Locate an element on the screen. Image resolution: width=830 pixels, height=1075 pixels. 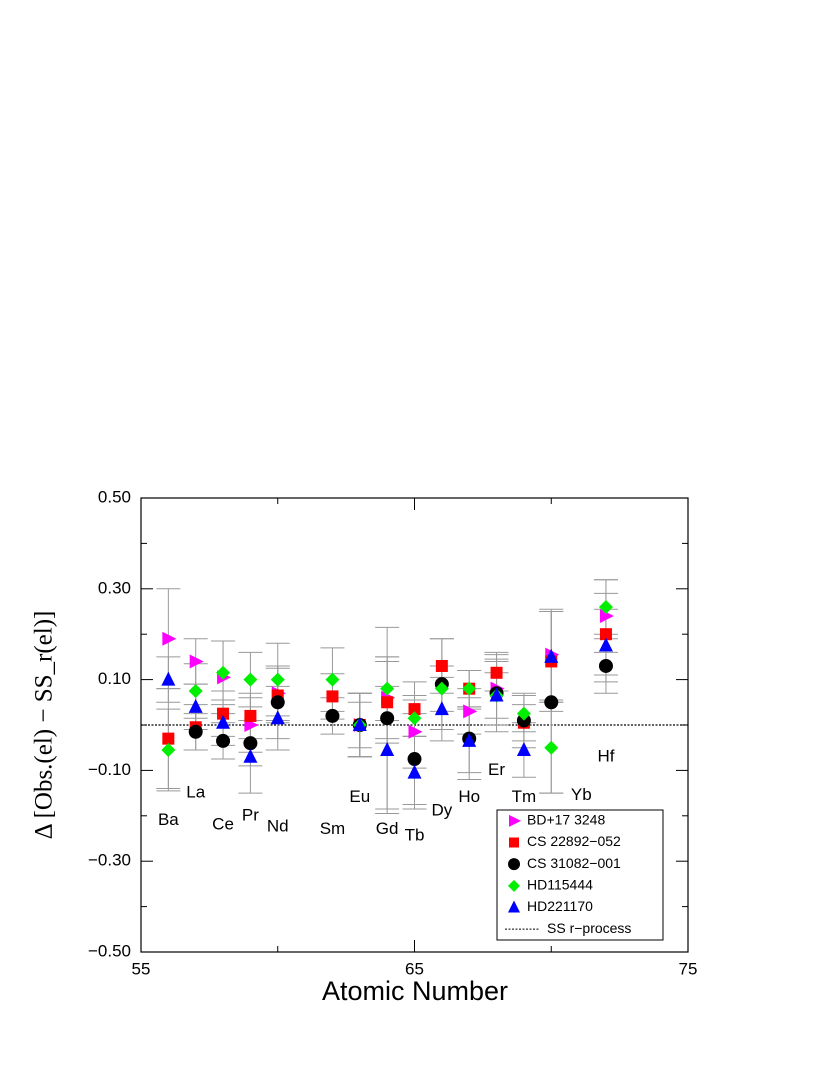
y-tick-label: −0.30 is located at coordinates (109, 860).